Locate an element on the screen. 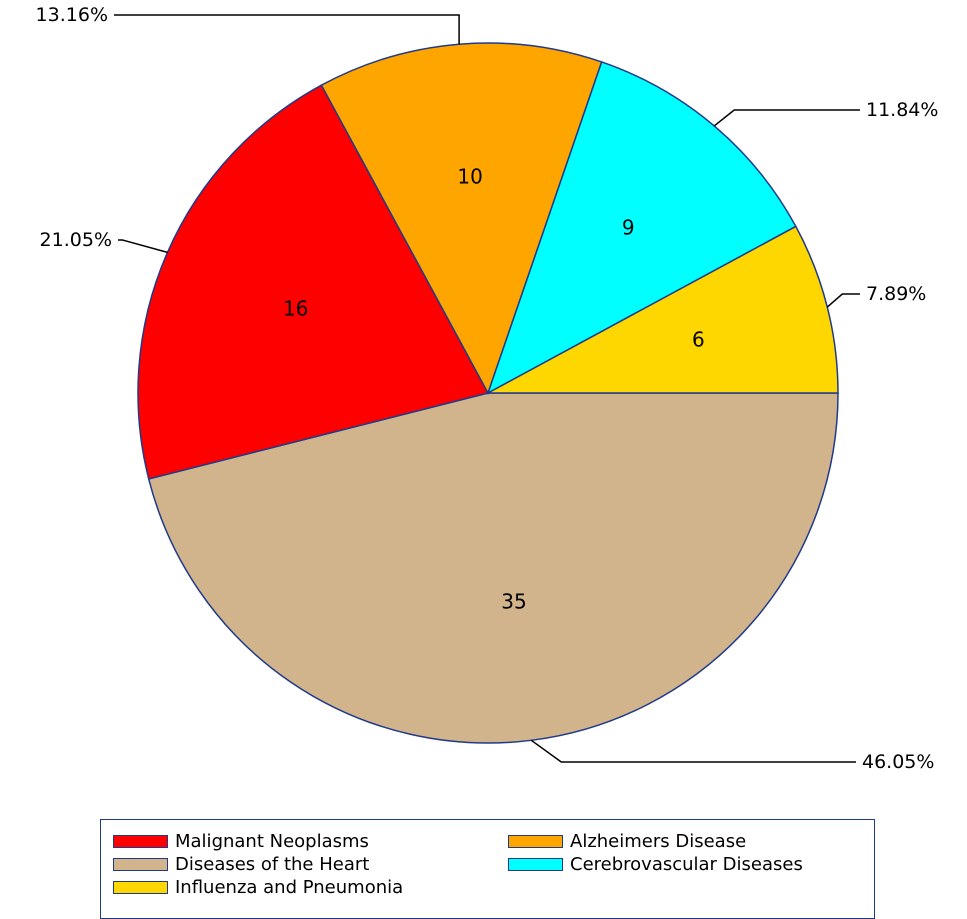 Image resolution: width=967 pixels, height=919 pixels. slice-value-label: 9 is located at coordinates (628, 227).